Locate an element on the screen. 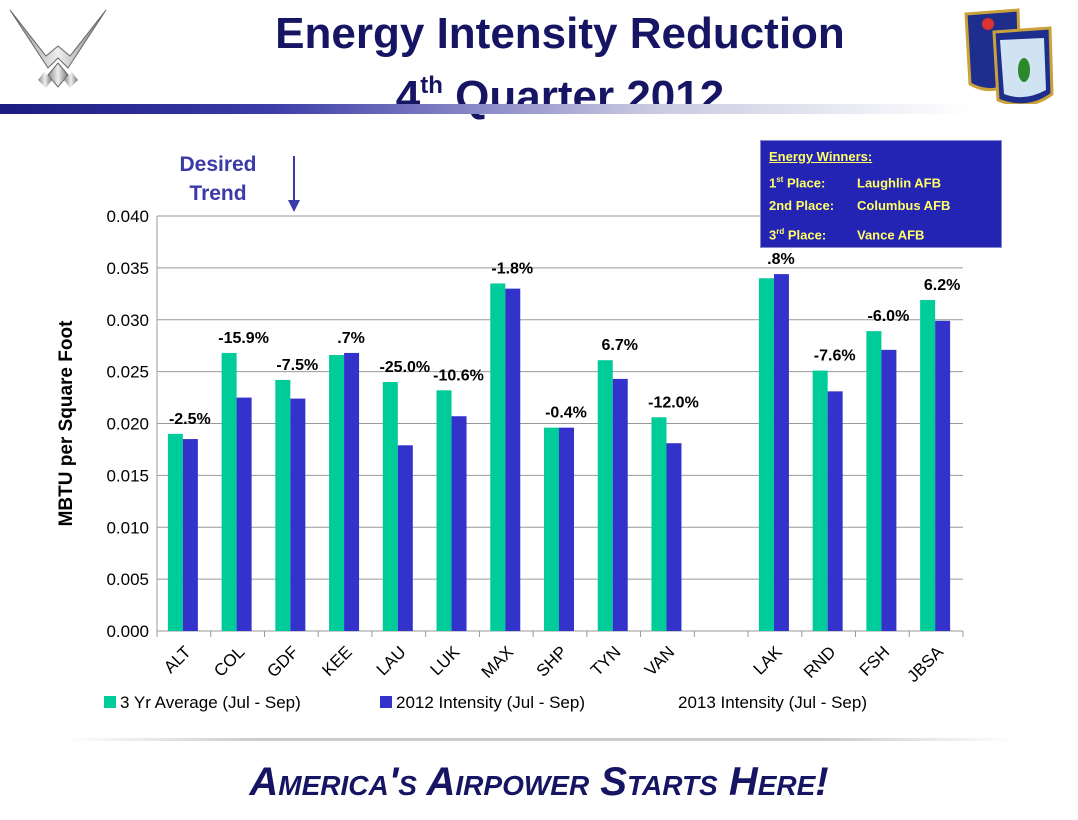  data-label: -1.8% is located at coordinates (512, 268).